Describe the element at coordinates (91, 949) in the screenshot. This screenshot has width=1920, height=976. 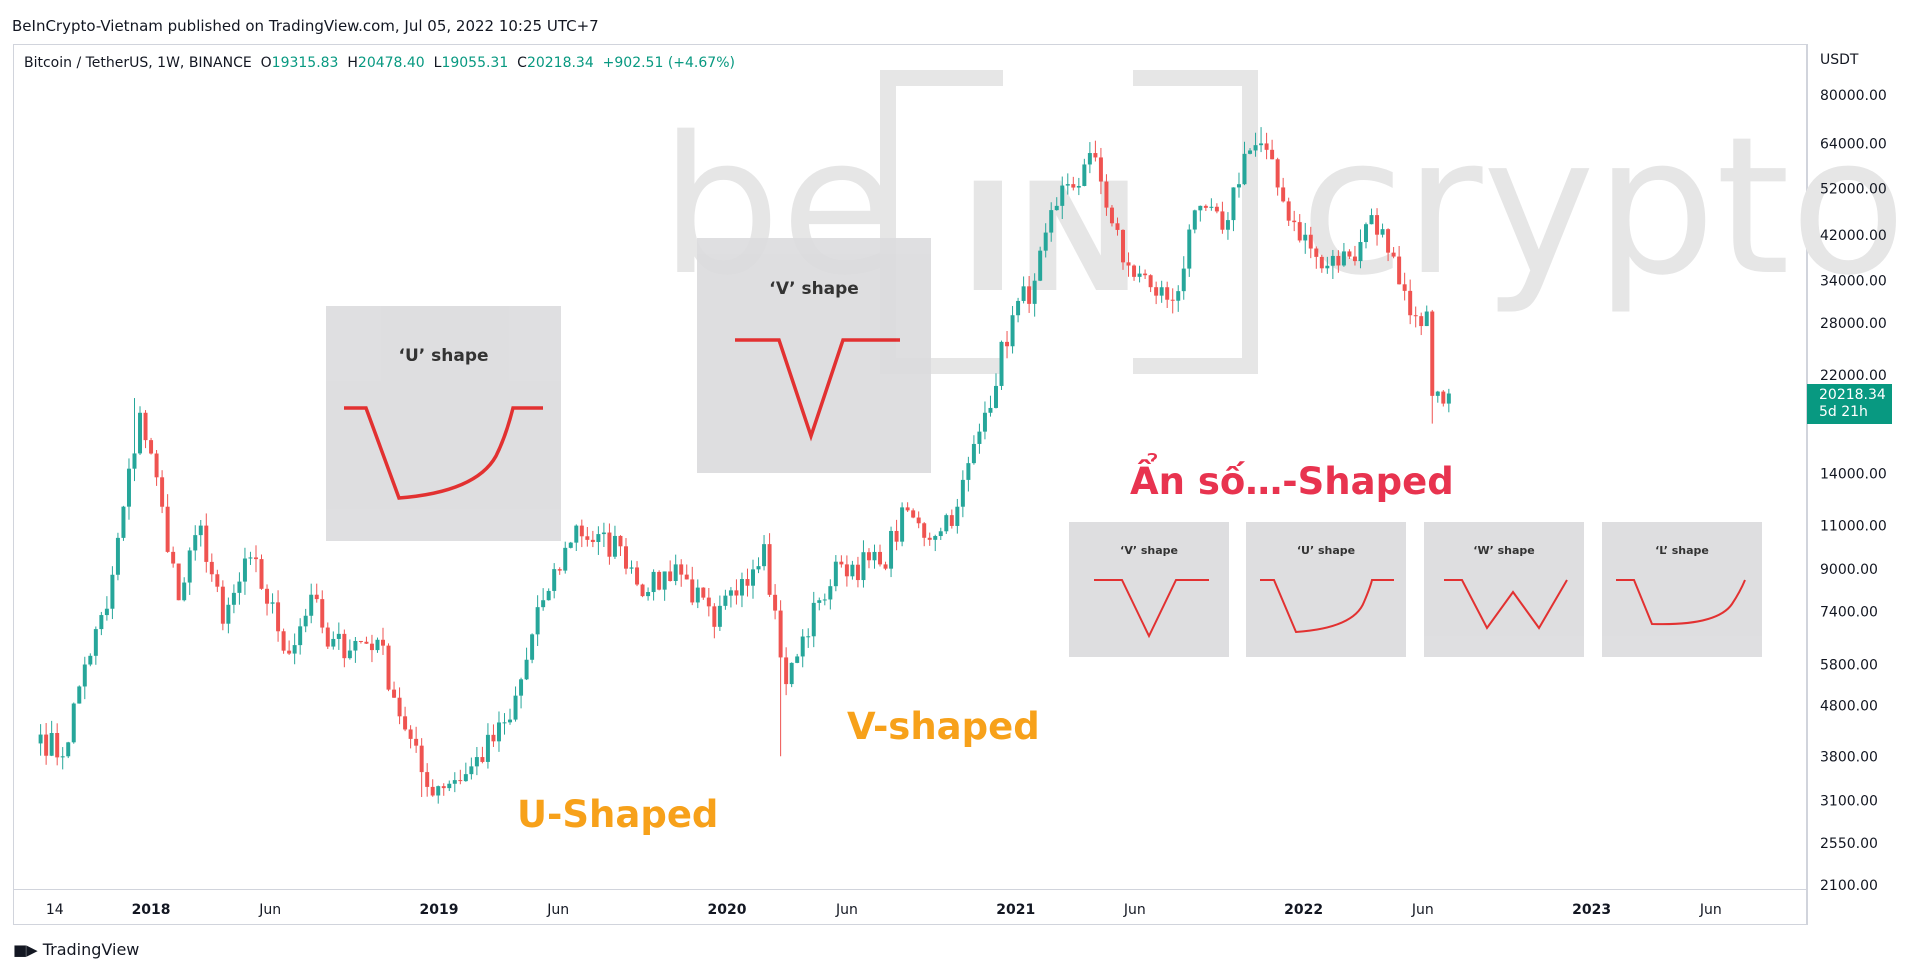
I see `tradingview-brand: TradingView` at that location.